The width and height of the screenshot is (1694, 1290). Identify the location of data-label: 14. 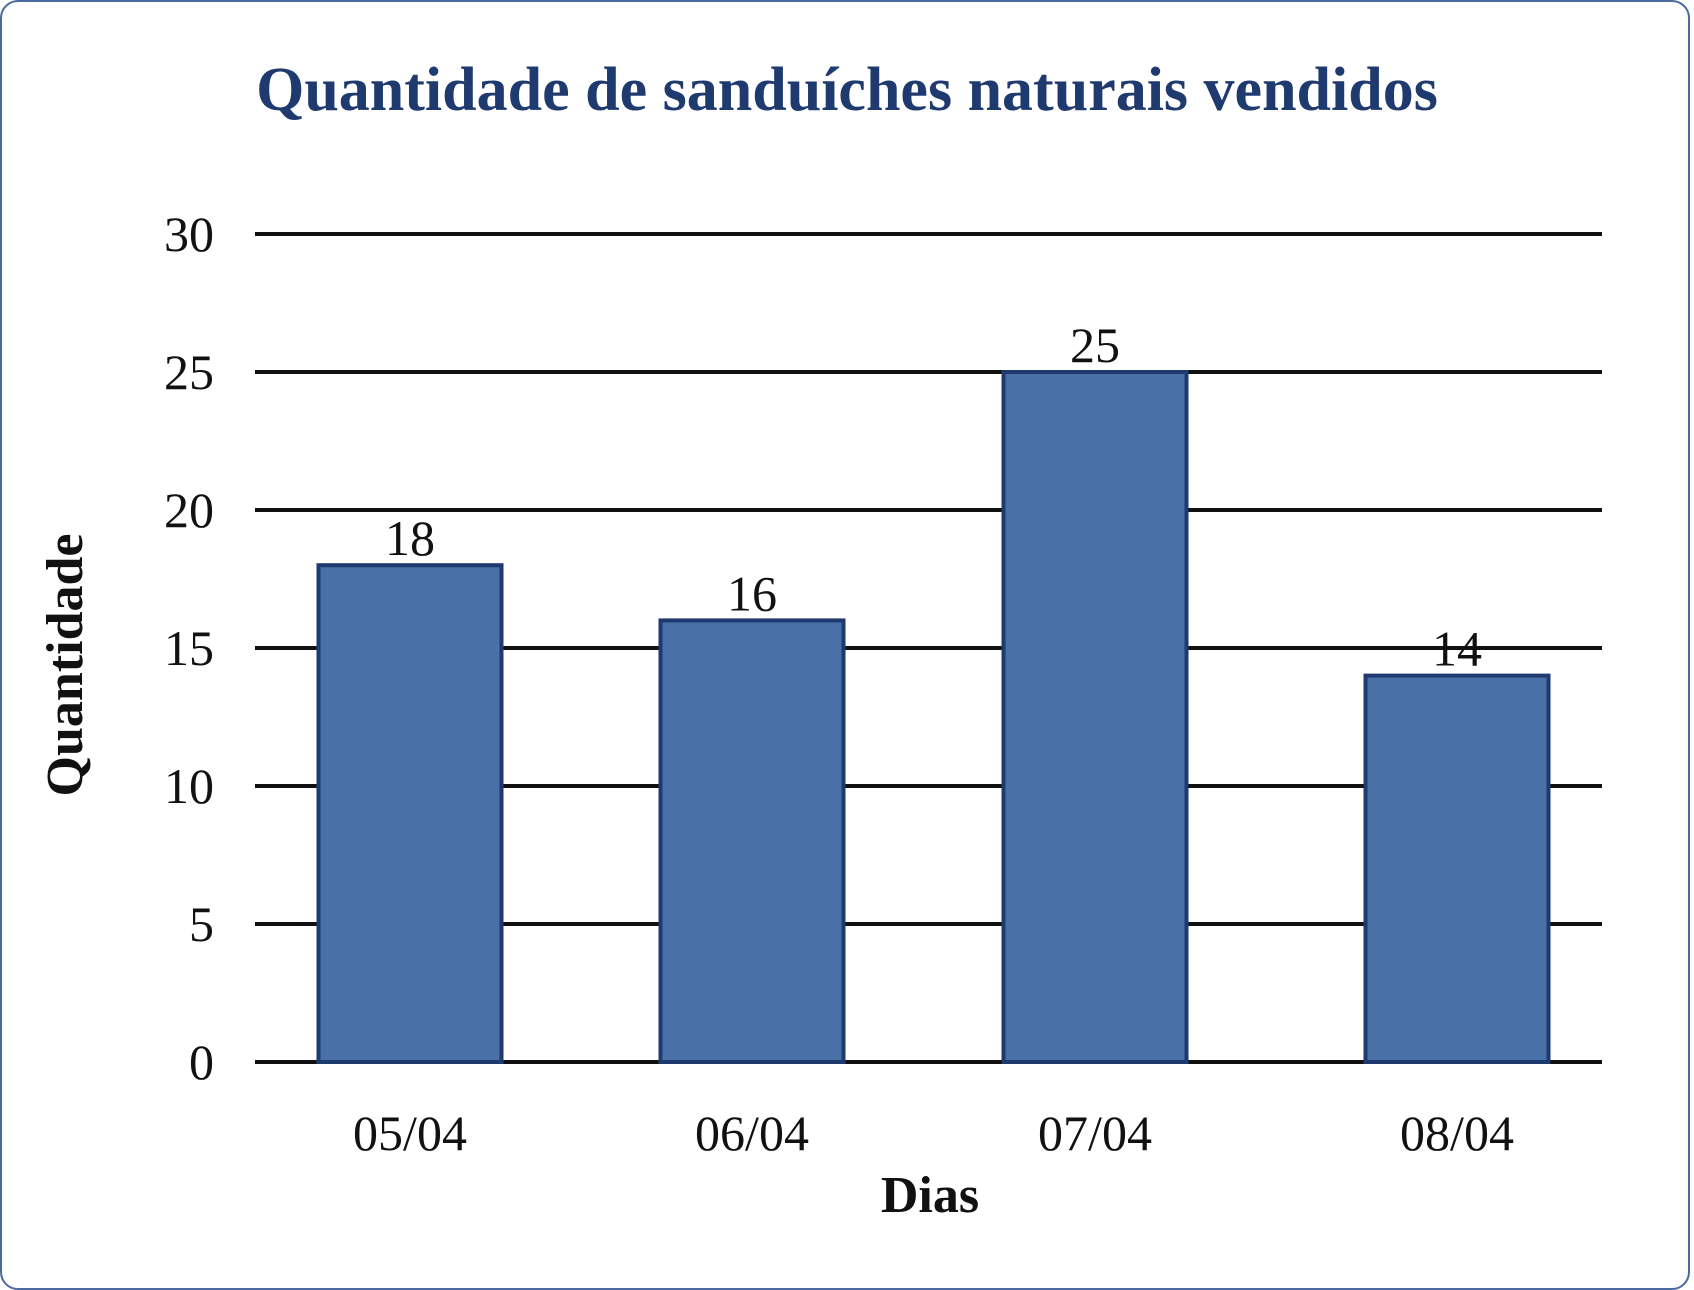
(1457, 649).